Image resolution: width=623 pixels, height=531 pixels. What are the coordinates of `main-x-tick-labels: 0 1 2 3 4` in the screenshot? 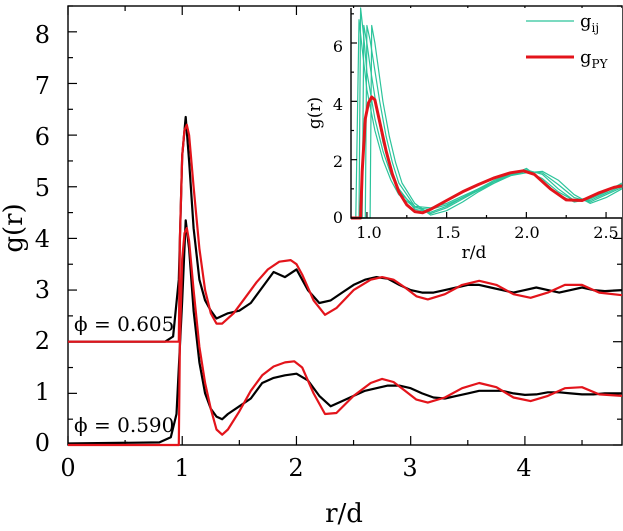 It's located at (295, 468).